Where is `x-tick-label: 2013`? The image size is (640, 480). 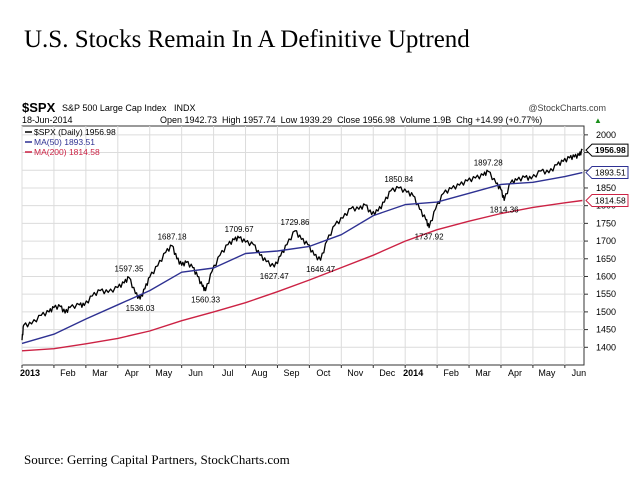
x-tick-label: 2013 is located at coordinates (30, 373).